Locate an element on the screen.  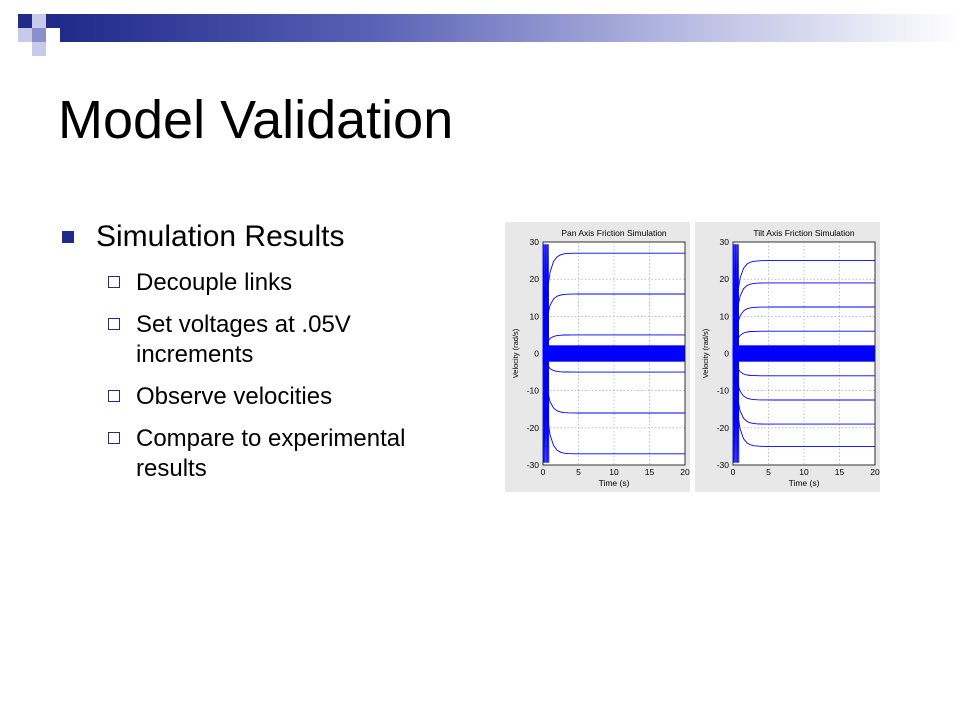
slide-title: Model Validation is located at coordinates (256, 120).